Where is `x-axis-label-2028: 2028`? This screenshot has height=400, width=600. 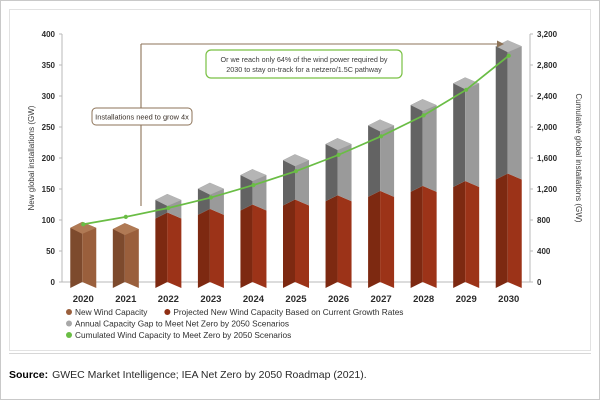 x-axis-label-2028: 2028 is located at coordinates (423, 299).